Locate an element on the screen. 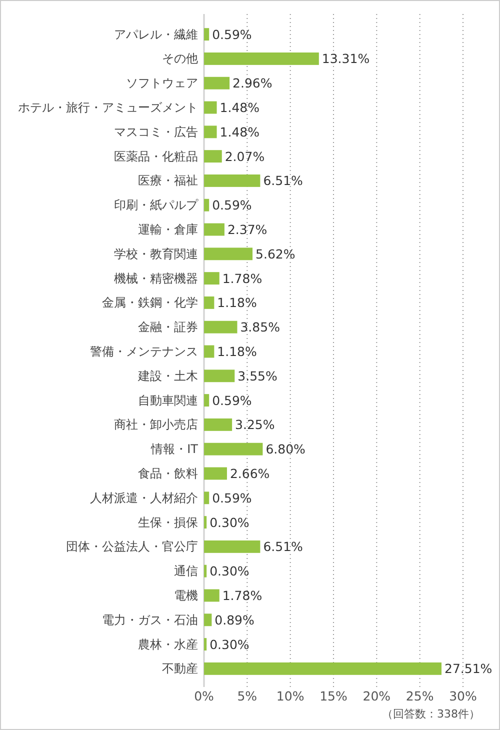 This screenshot has width=500, height=730. y-tick-label: 食品・飲料 is located at coordinates (168, 473).